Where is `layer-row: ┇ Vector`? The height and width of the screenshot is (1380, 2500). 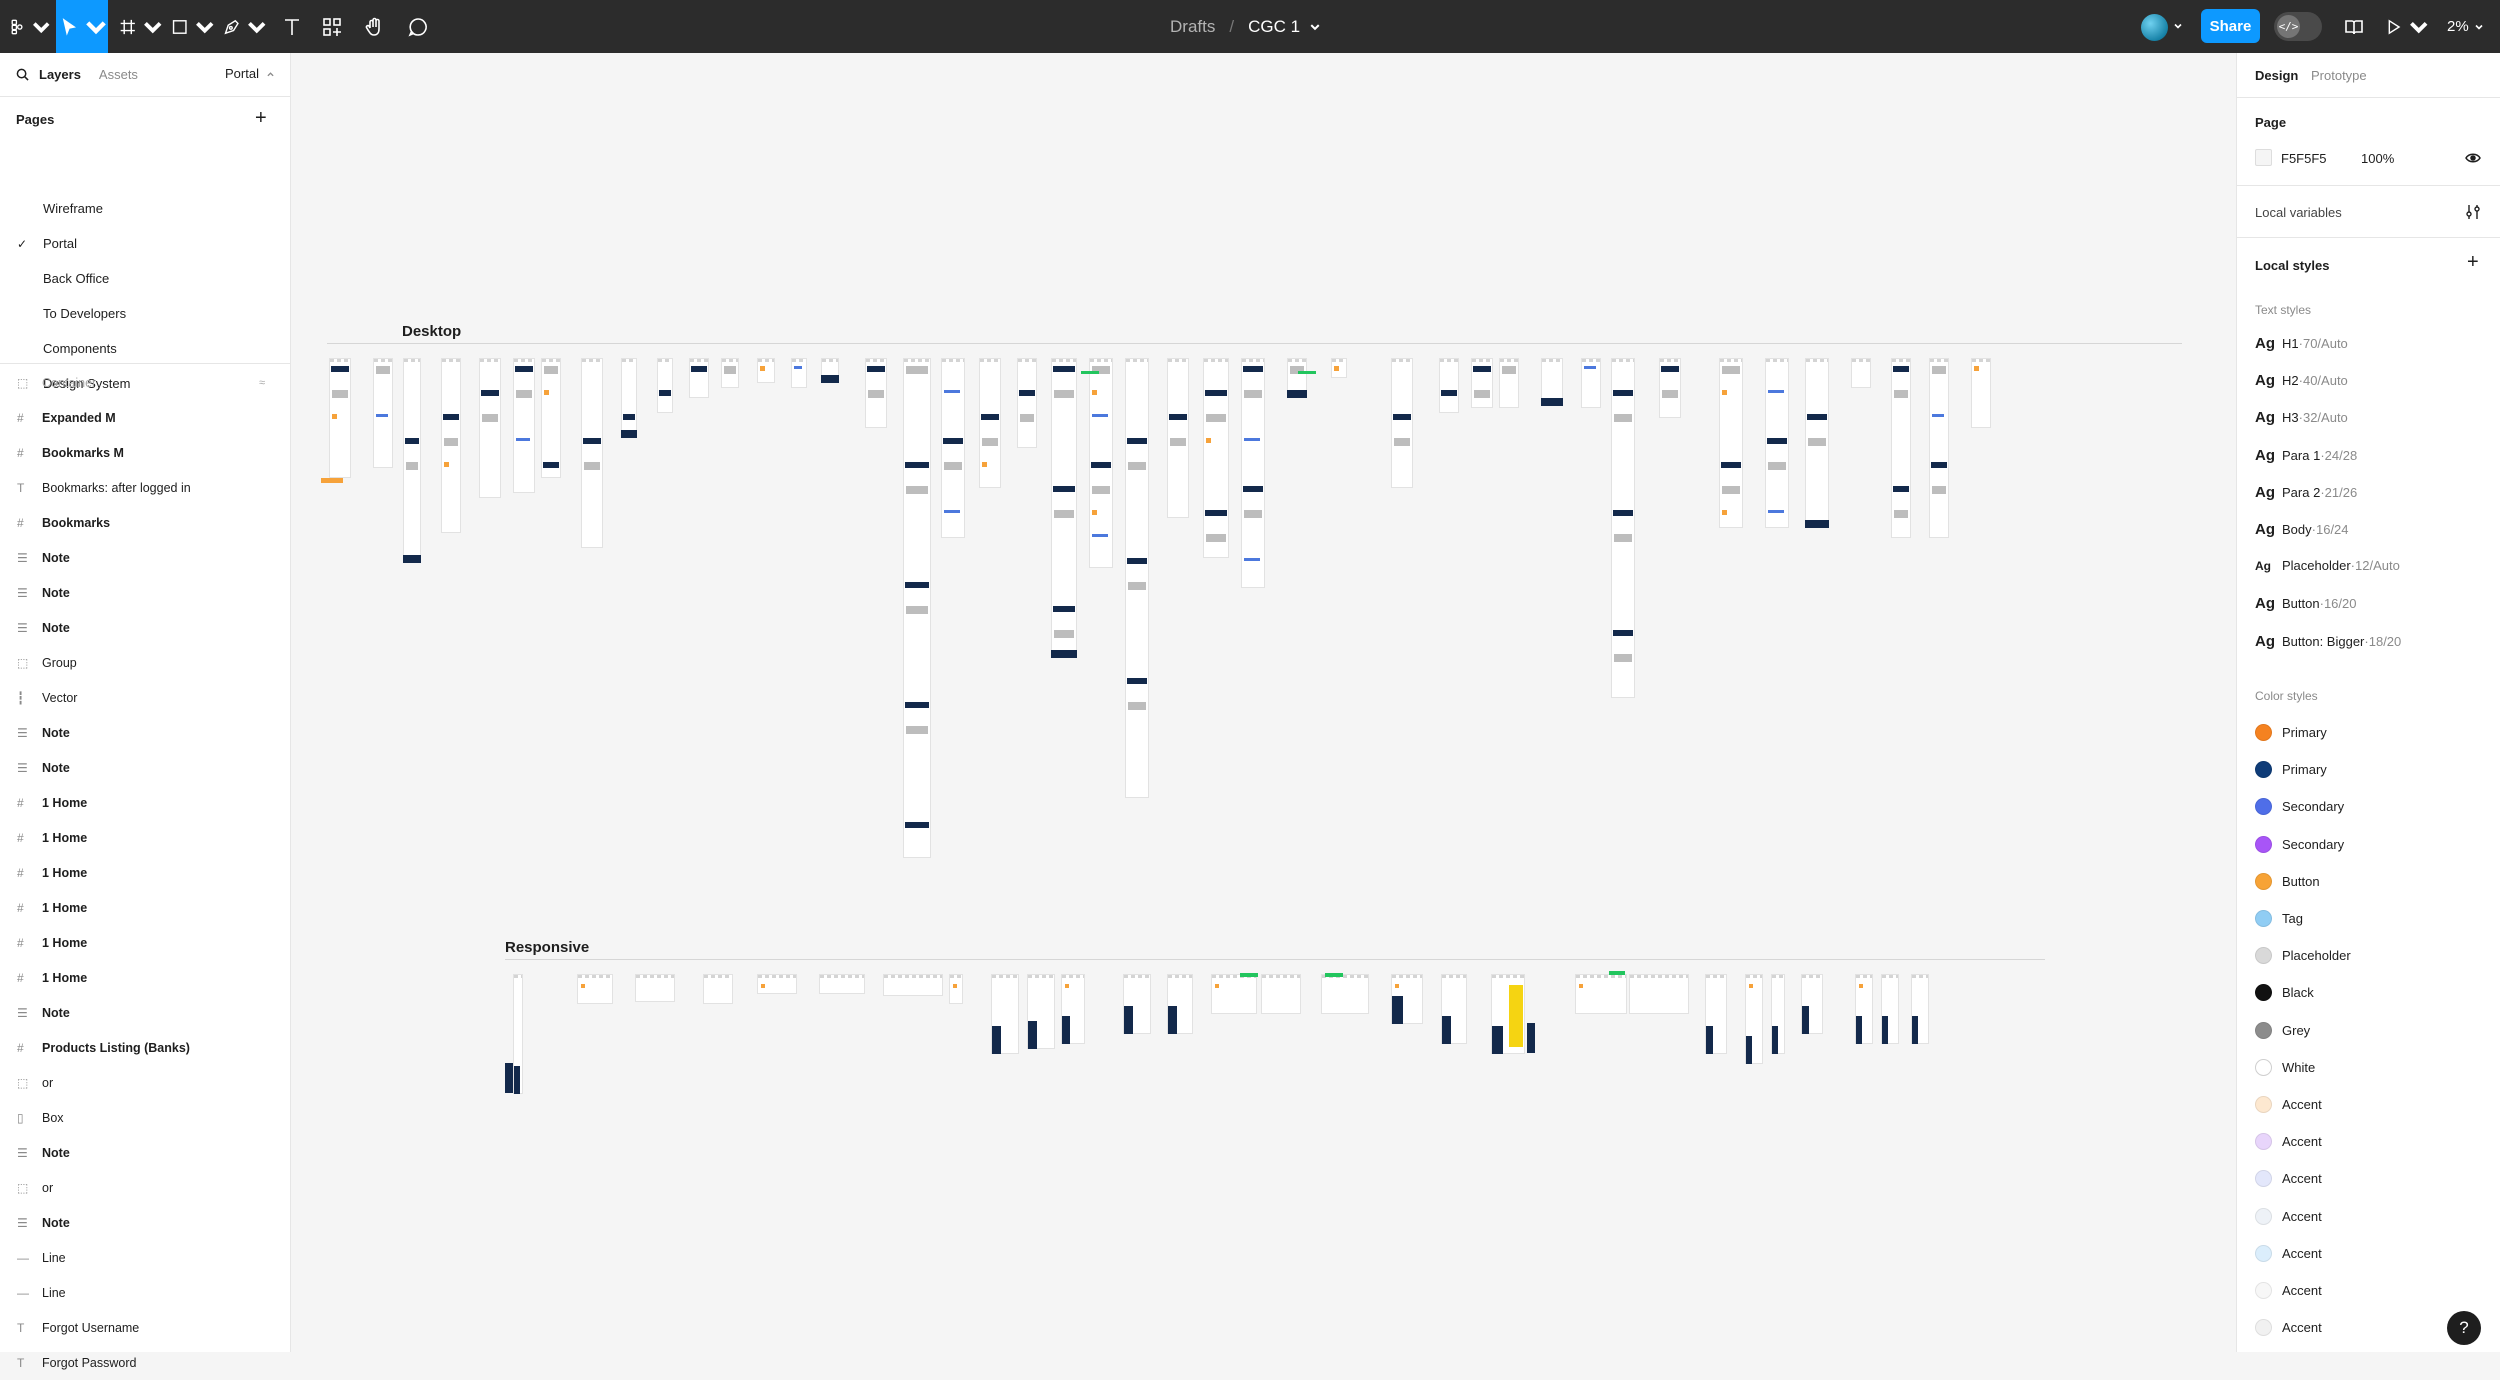 layer-row: ┇ Vector is located at coordinates (145, 697).